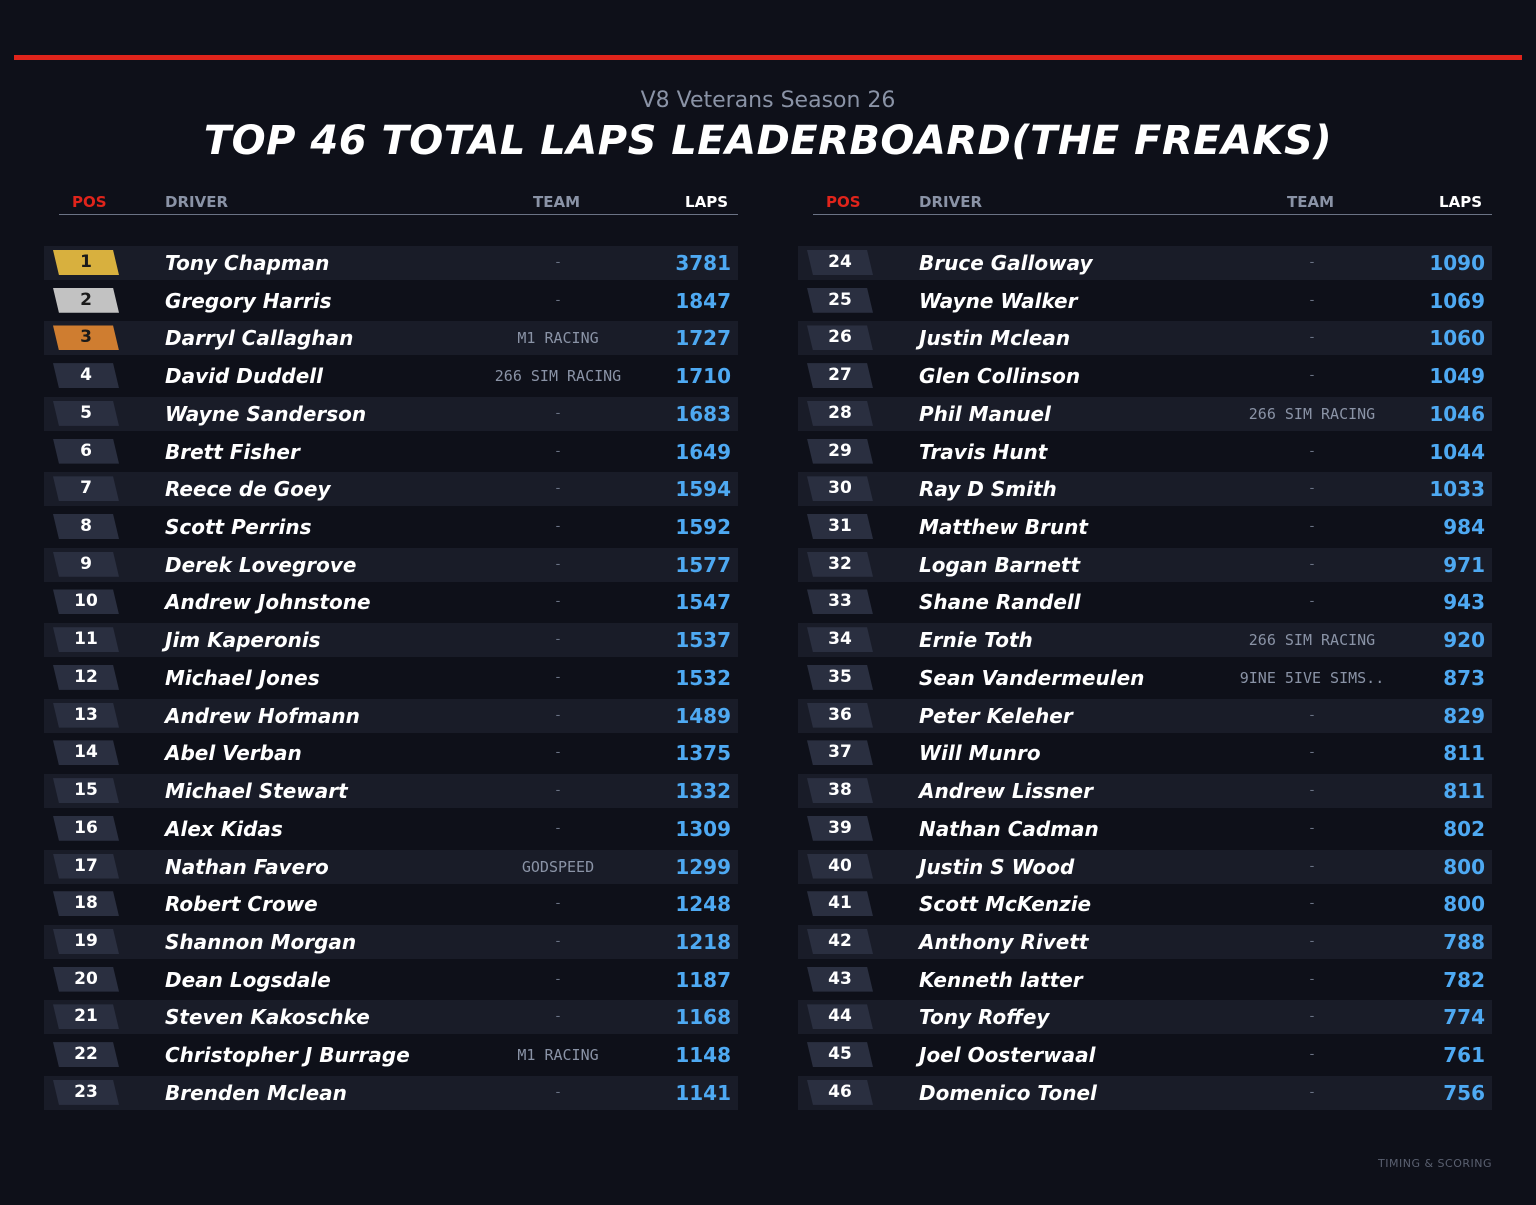  What do you see at coordinates (287, 1055) in the screenshot?
I see `driver-name: Christopher J Burrage` at bounding box center [287, 1055].